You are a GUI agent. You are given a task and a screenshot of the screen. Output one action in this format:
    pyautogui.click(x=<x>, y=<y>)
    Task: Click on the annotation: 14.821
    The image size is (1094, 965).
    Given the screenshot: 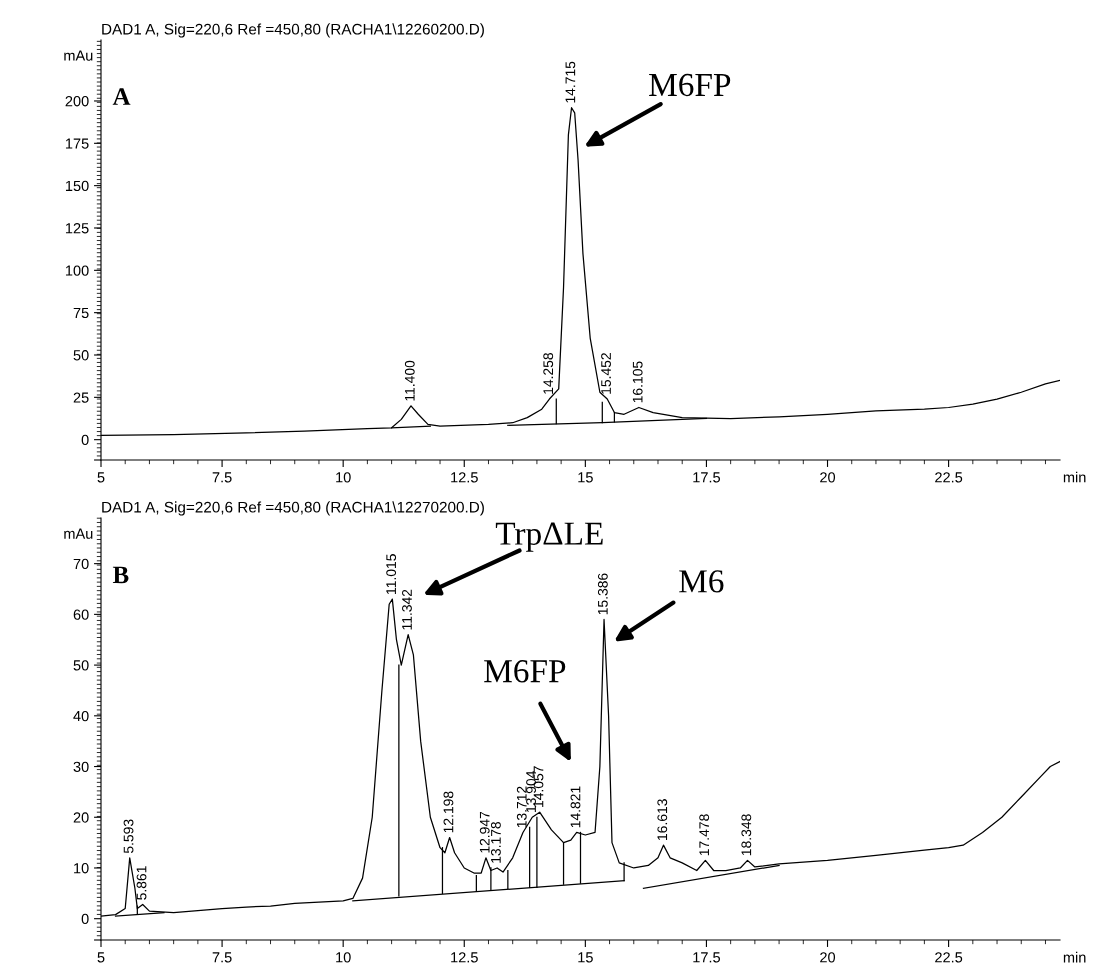 What is the action you would take?
    pyautogui.click(x=575, y=807)
    